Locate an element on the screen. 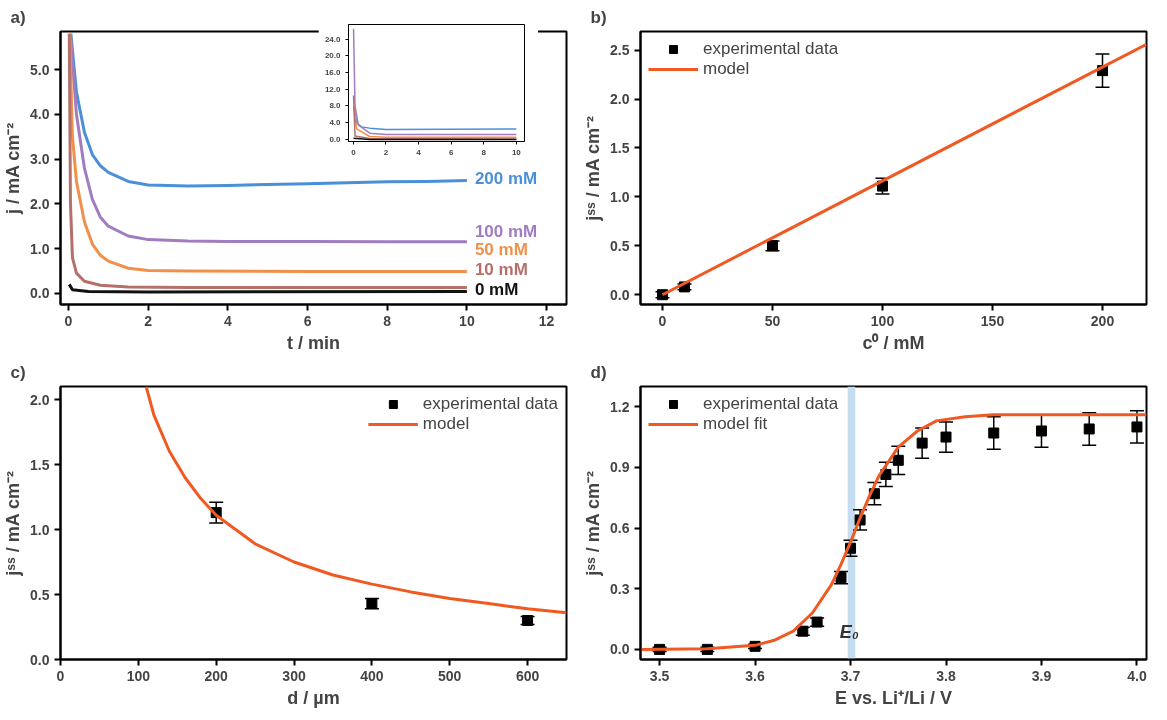 Image resolution: width=1167 pixels, height=720 pixels. y-axis-title: j / mA cm⁻² is located at coordinates (13, 169).